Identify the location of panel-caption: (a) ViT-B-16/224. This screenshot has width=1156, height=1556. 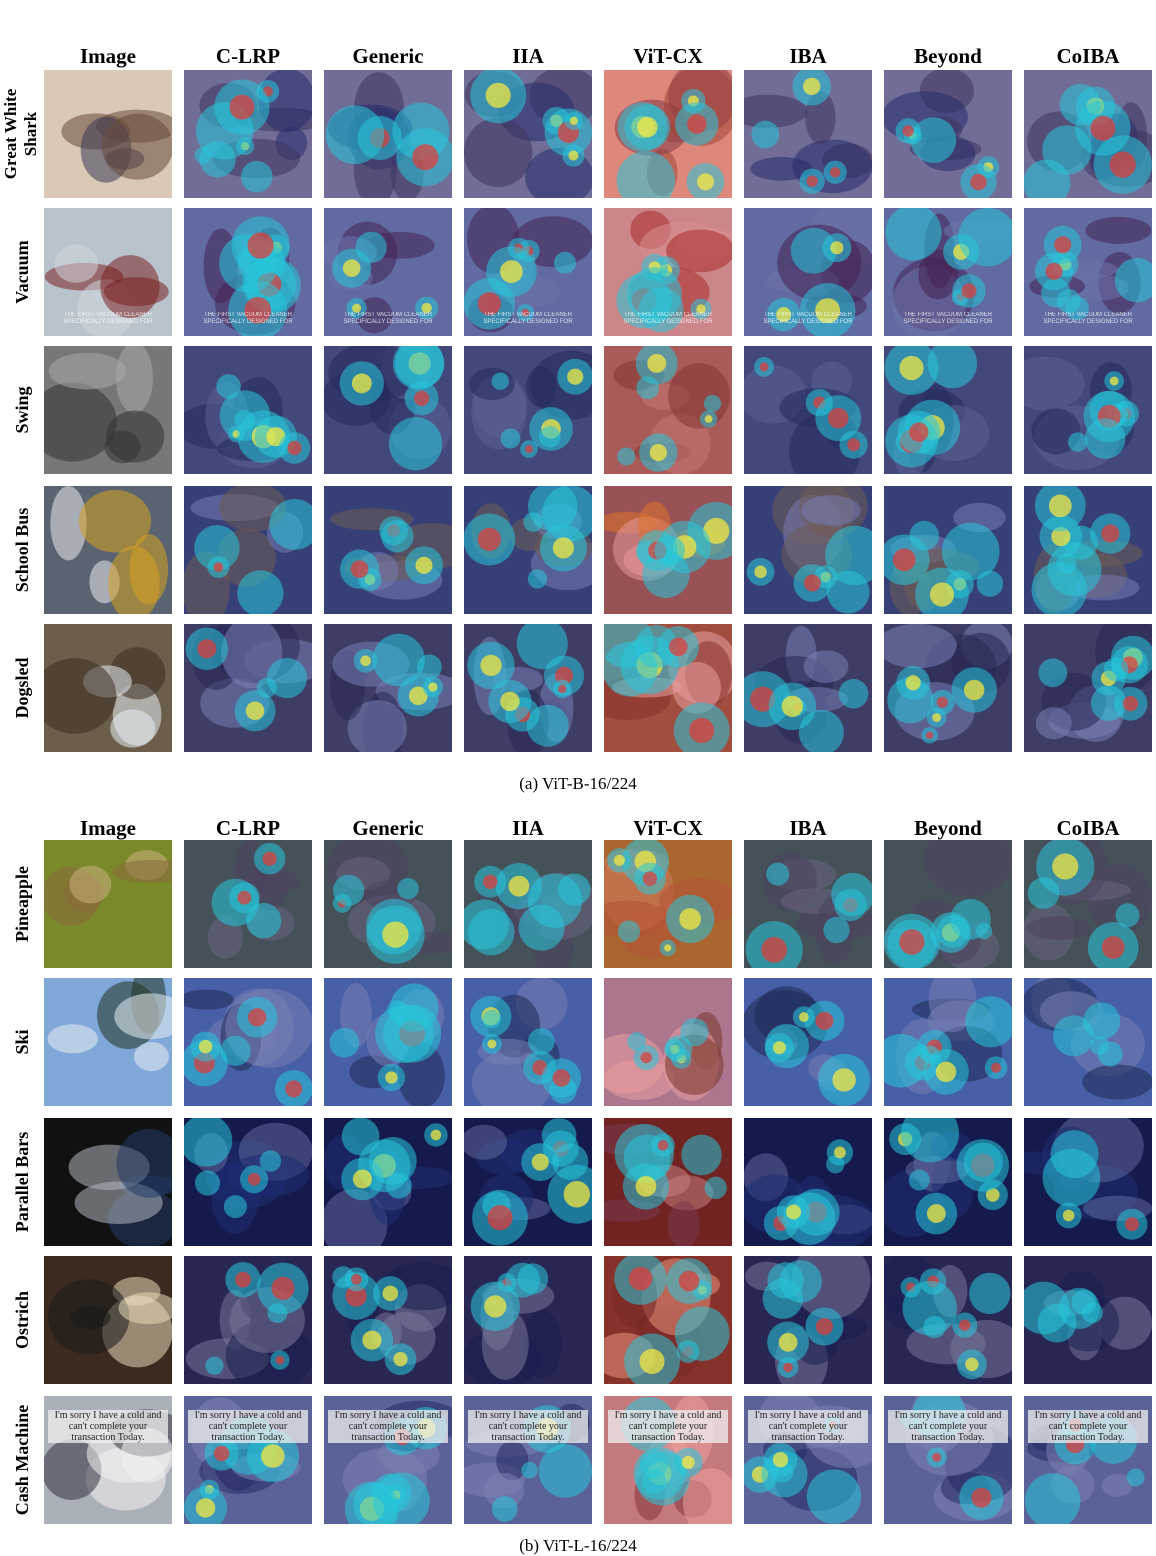
(578, 783).